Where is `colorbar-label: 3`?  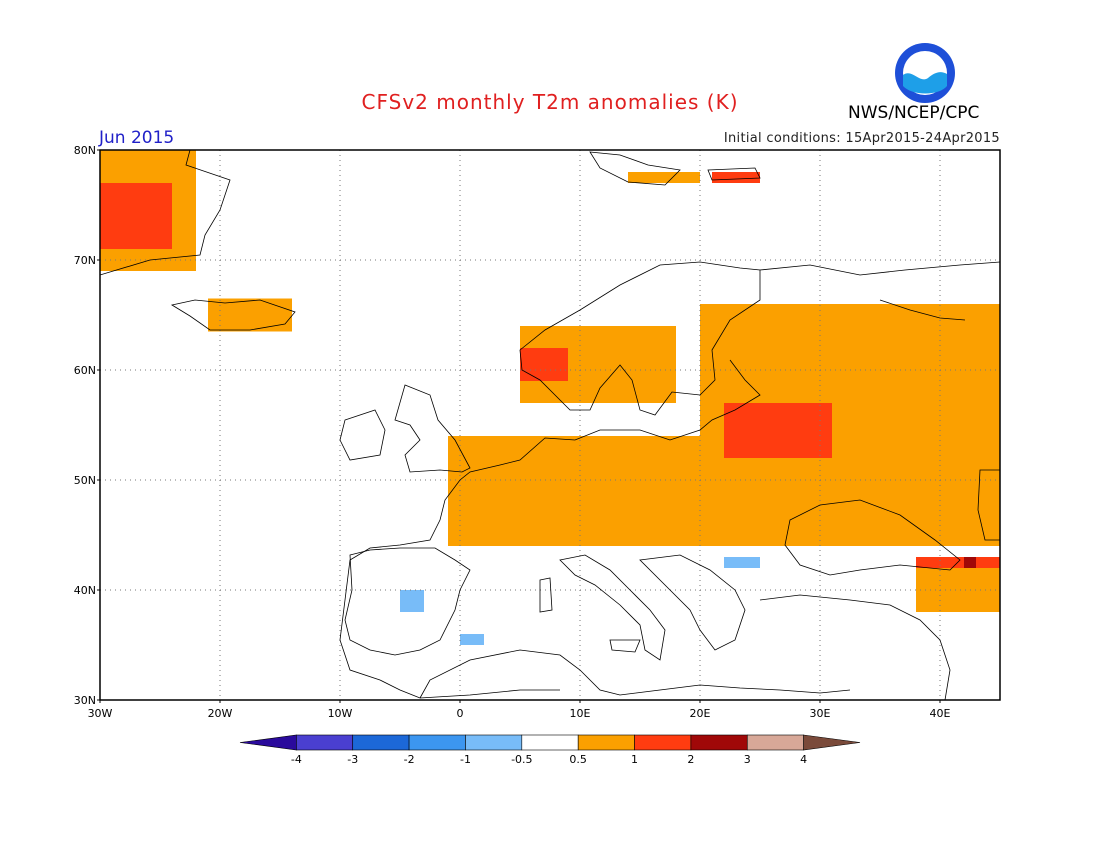
colorbar-label: 3 is located at coordinates (747, 759).